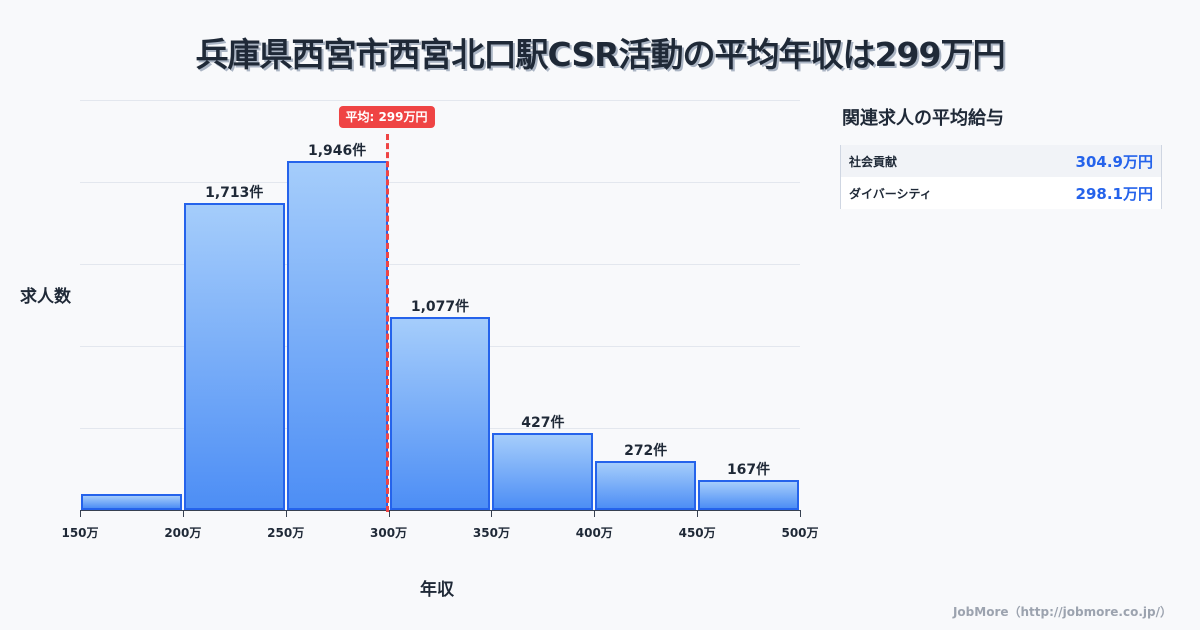 The width and height of the screenshot is (1200, 630). What do you see at coordinates (1062, 612) in the screenshot?
I see `source-credit: JobMore（http://jobmore.co.jp/）` at bounding box center [1062, 612].